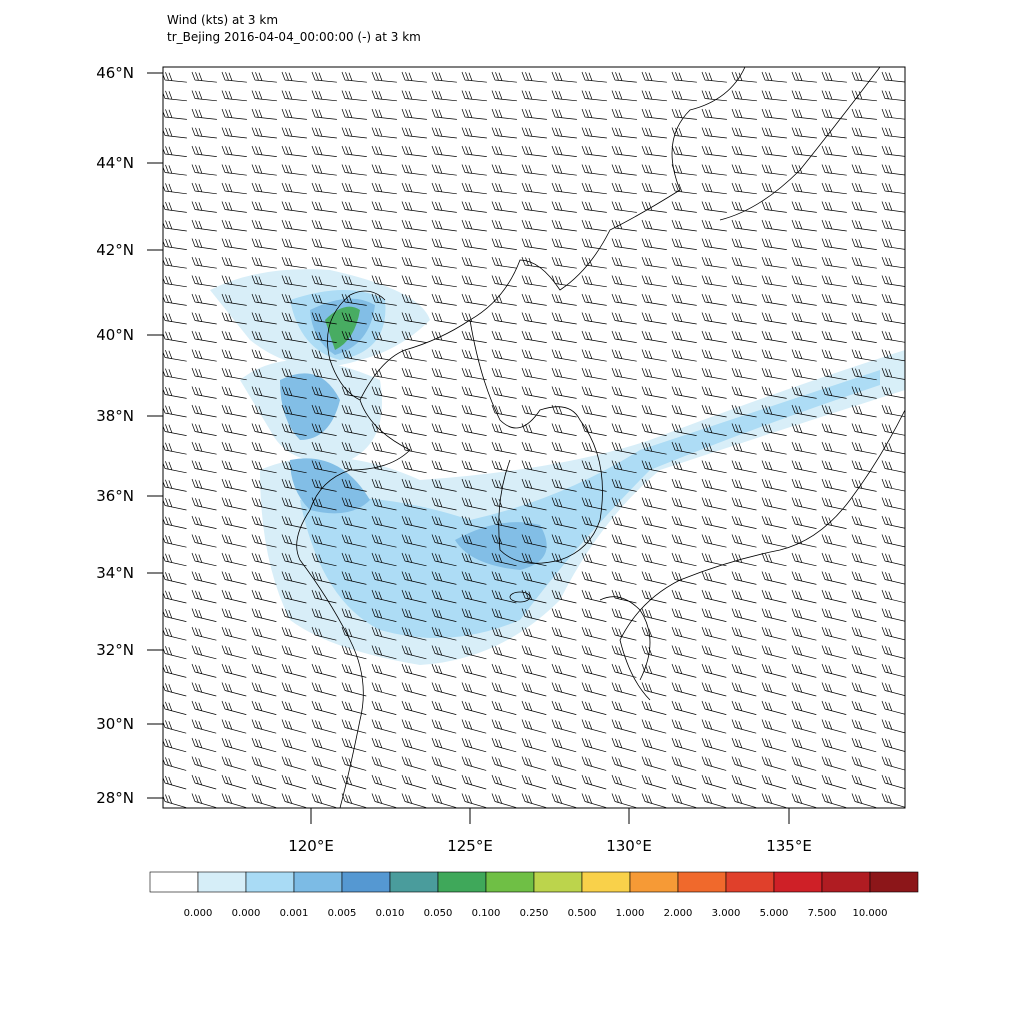  Describe the element at coordinates (534, 913) in the screenshot. I see `colorbar-label: 0.250` at that location.